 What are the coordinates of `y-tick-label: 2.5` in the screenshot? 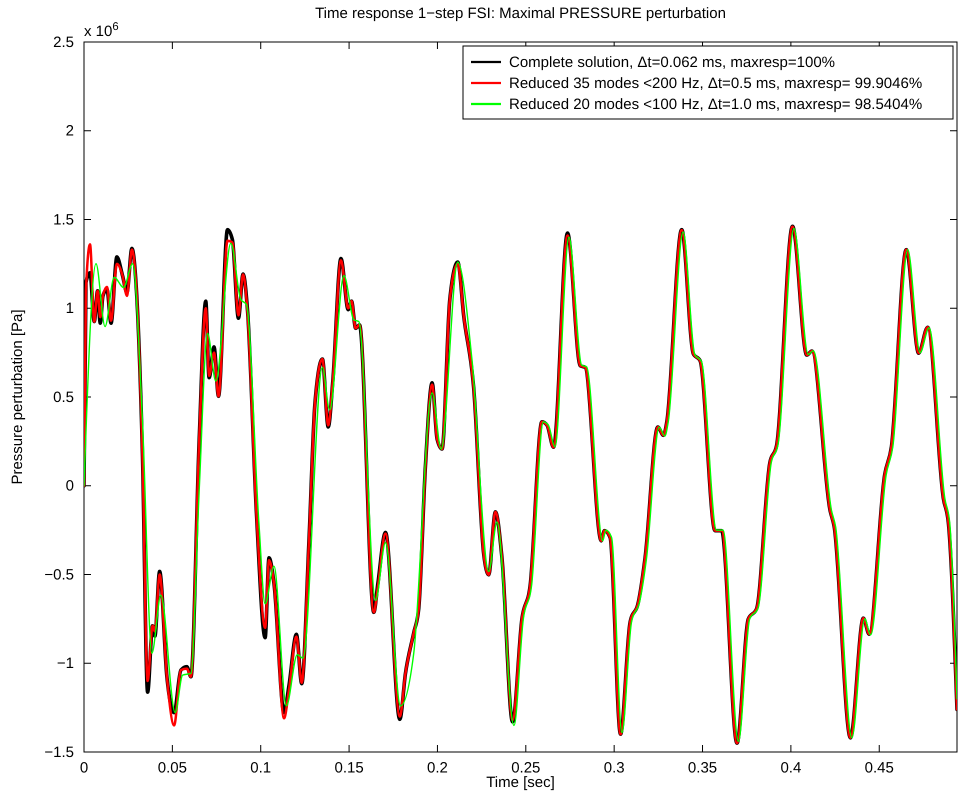 It's located at (63, 42).